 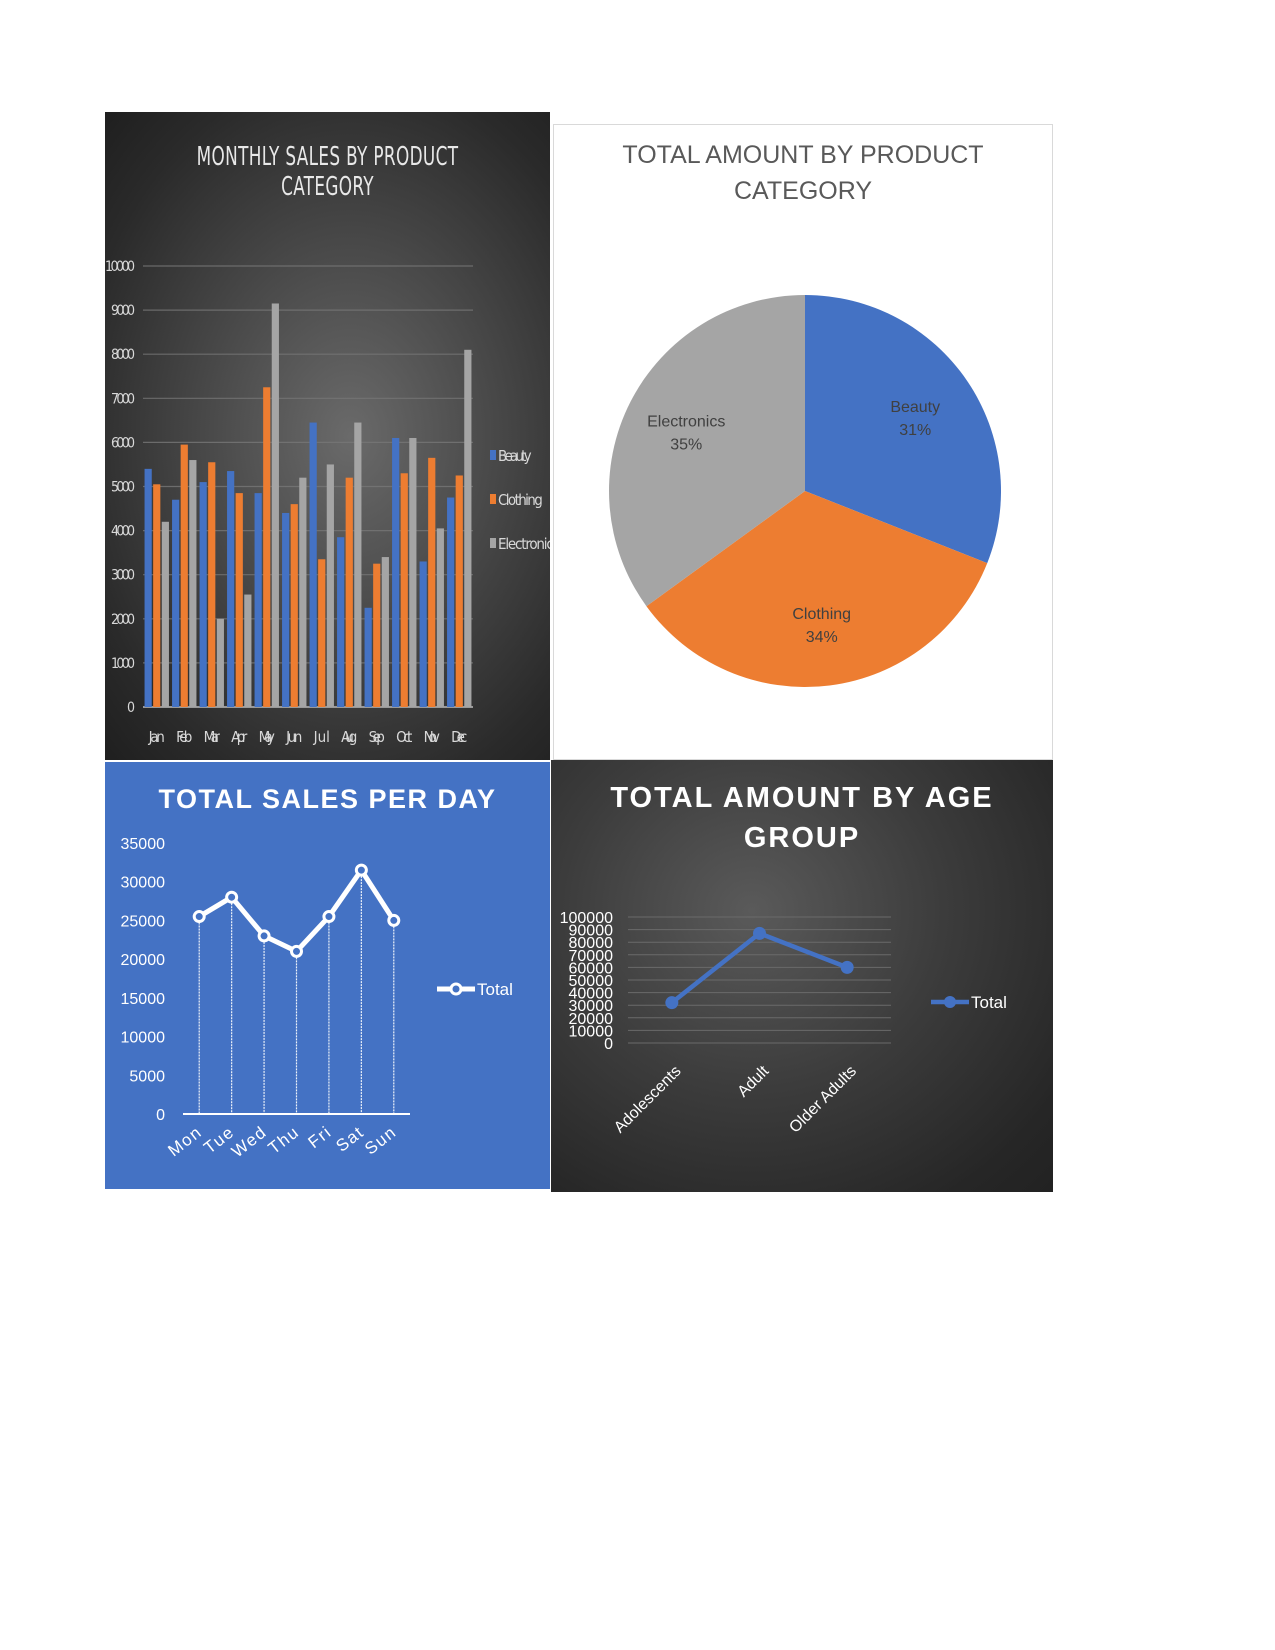 What do you see at coordinates (293, 737) in the screenshot?
I see `x-tick-label: Jun` at bounding box center [293, 737].